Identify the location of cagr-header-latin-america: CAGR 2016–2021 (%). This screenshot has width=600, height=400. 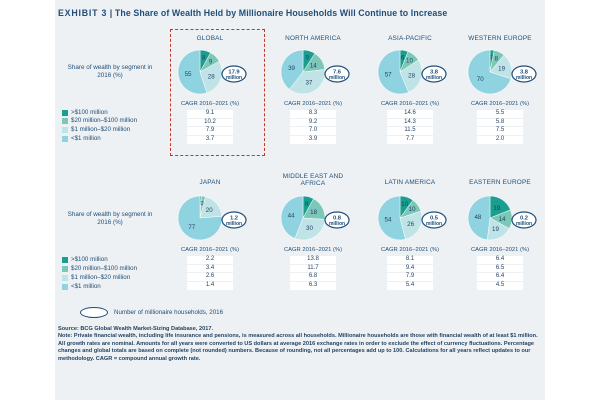
(410, 250).